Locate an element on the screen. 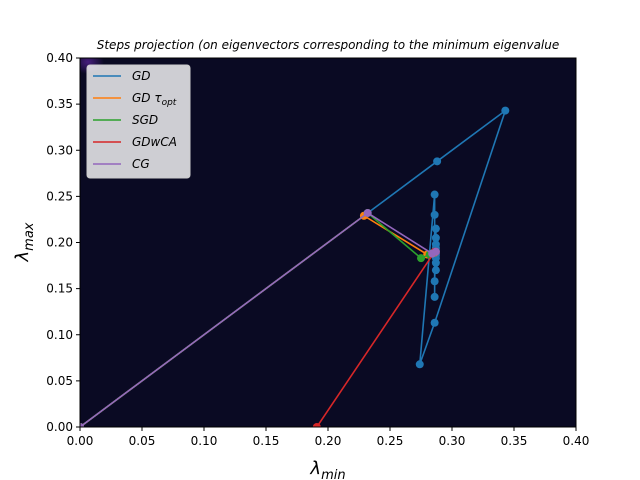 The image size is (640, 480). legend-label-text: GDwCA is located at coordinates (154, 142).